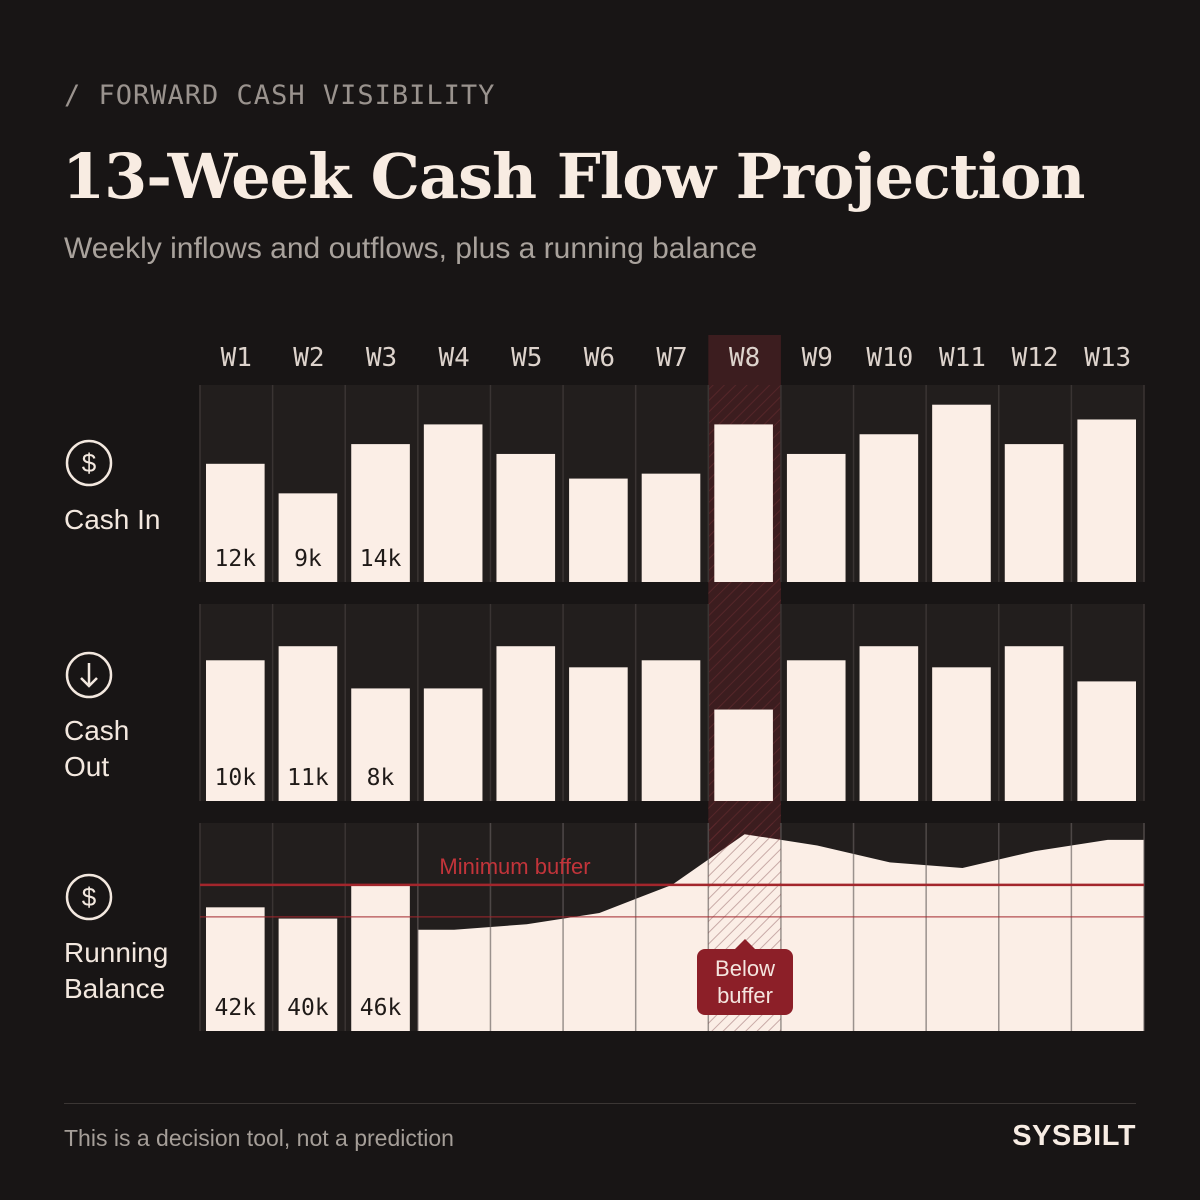 This screenshot has height=1200, width=1200. I want to click on week-label-w1: W1, so click(236, 358).